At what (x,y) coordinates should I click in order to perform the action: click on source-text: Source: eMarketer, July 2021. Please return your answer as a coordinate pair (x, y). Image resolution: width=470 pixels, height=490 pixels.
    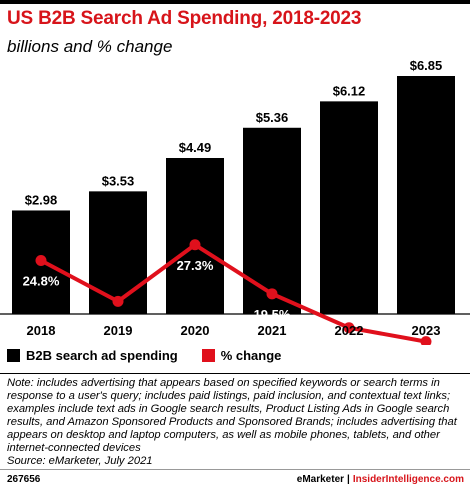
    Looking at the image, I should click on (80, 461).